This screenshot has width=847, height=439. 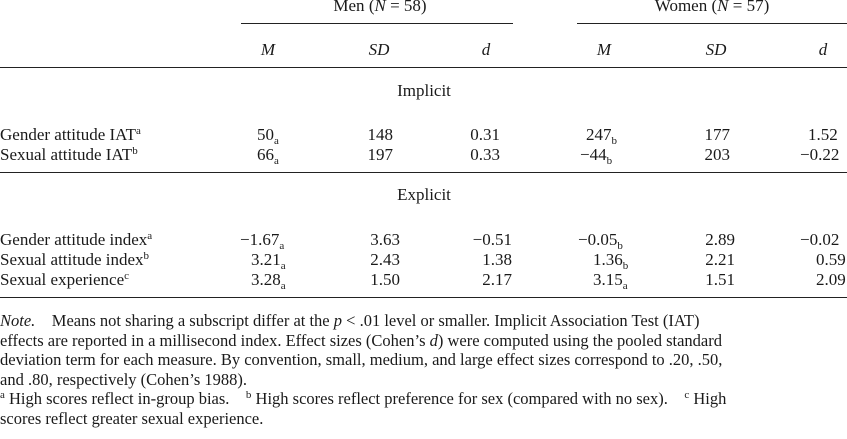 I want to click on cell-women-sd: 2.21, so click(x=720, y=259).